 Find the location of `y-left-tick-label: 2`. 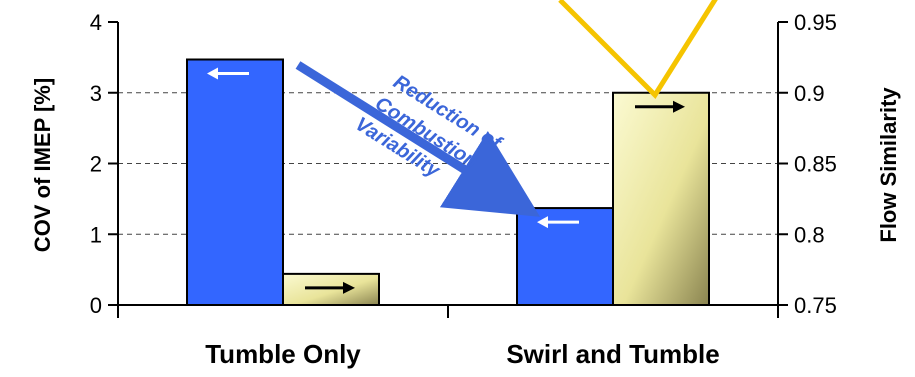

y-left-tick-label: 2 is located at coordinates (96, 164).